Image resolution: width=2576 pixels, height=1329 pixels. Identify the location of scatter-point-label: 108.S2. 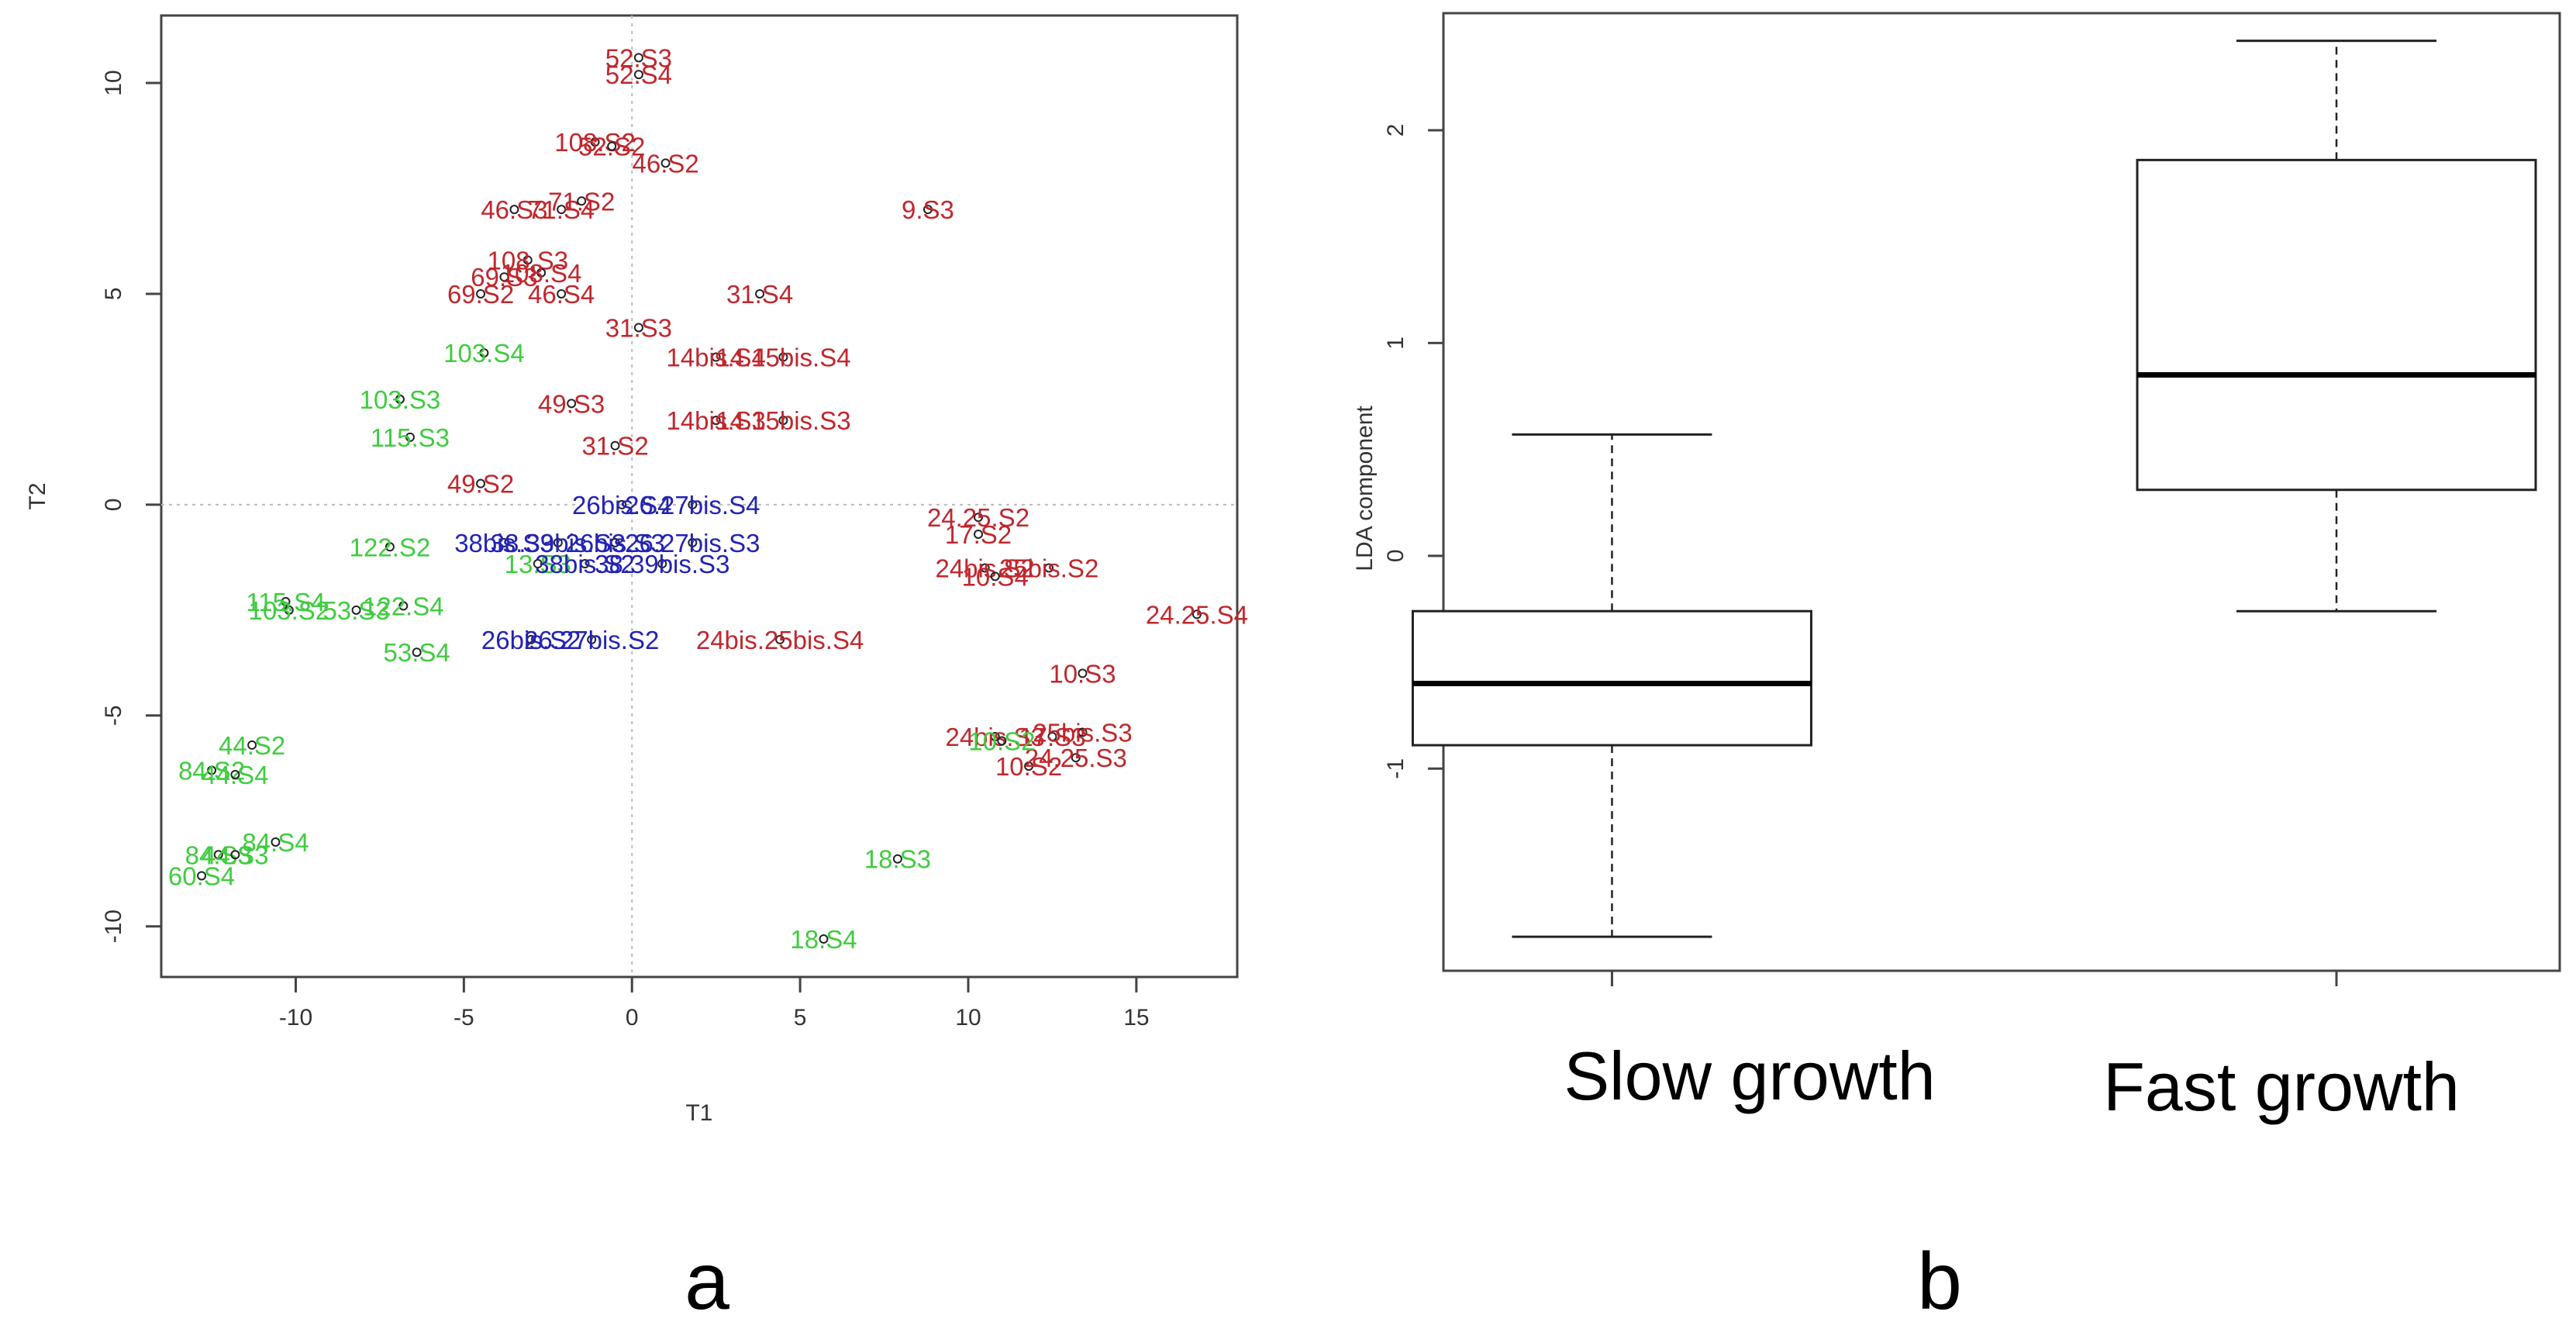
(595, 142).